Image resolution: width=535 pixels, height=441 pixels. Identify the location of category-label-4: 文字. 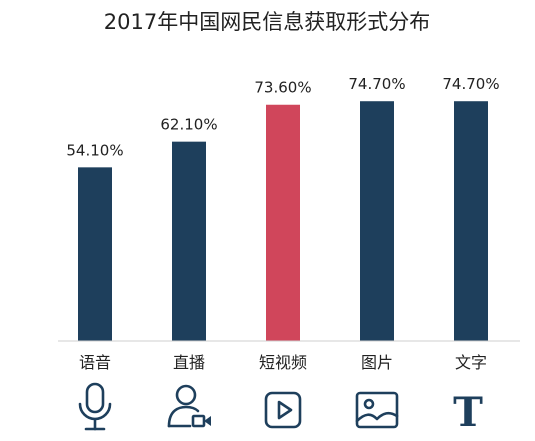
(471, 362).